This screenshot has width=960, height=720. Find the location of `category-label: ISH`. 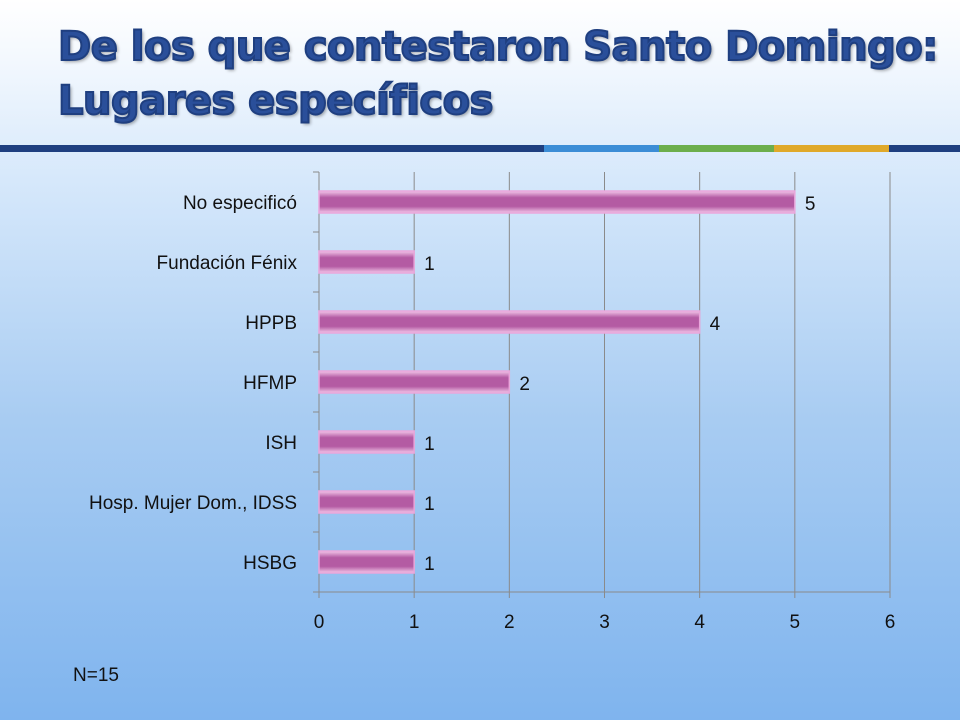

category-label: ISH is located at coordinates (281, 443).